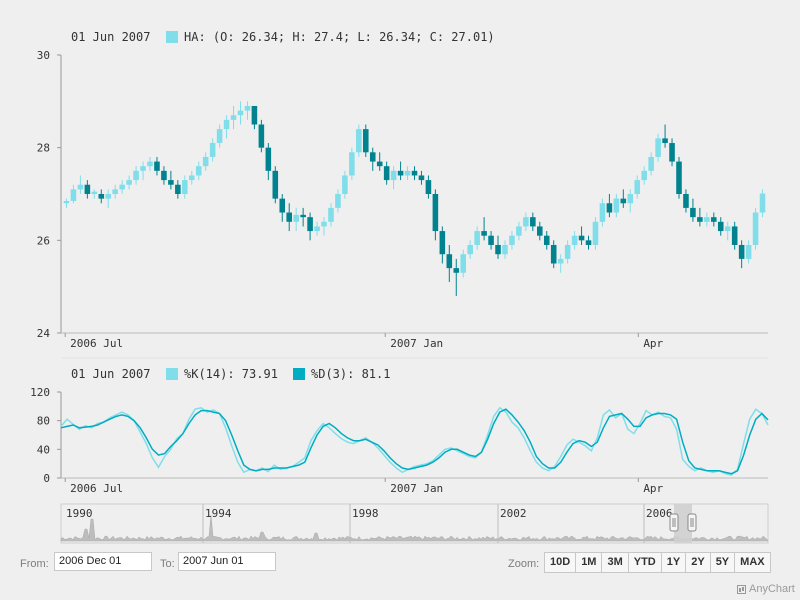 This screenshot has height=600, width=800. I want to click on zoom-1m-button: 1M, so click(589, 562).